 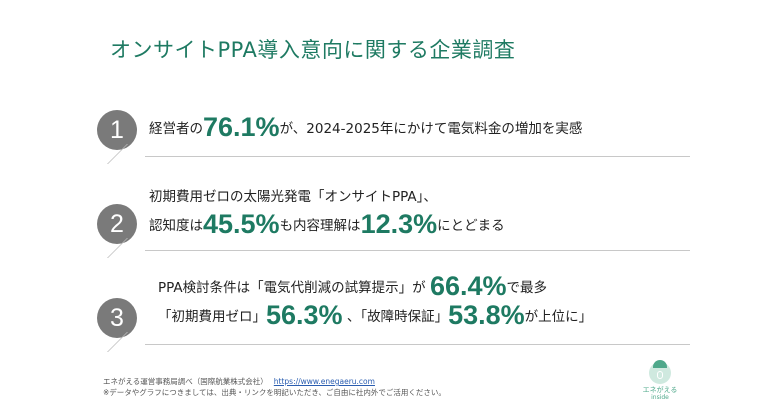 I want to click on stat-value: 45.5%, so click(x=241, y=224).